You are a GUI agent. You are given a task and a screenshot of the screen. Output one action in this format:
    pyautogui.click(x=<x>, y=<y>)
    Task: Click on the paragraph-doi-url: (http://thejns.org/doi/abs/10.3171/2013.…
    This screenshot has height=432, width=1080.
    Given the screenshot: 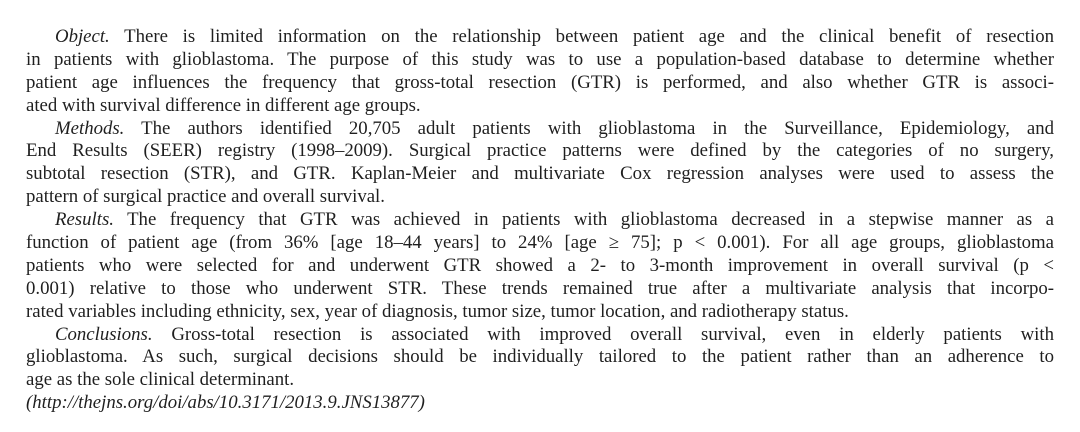 What is the action you would take?
    pyautogui.click(x=540, y=403)
    